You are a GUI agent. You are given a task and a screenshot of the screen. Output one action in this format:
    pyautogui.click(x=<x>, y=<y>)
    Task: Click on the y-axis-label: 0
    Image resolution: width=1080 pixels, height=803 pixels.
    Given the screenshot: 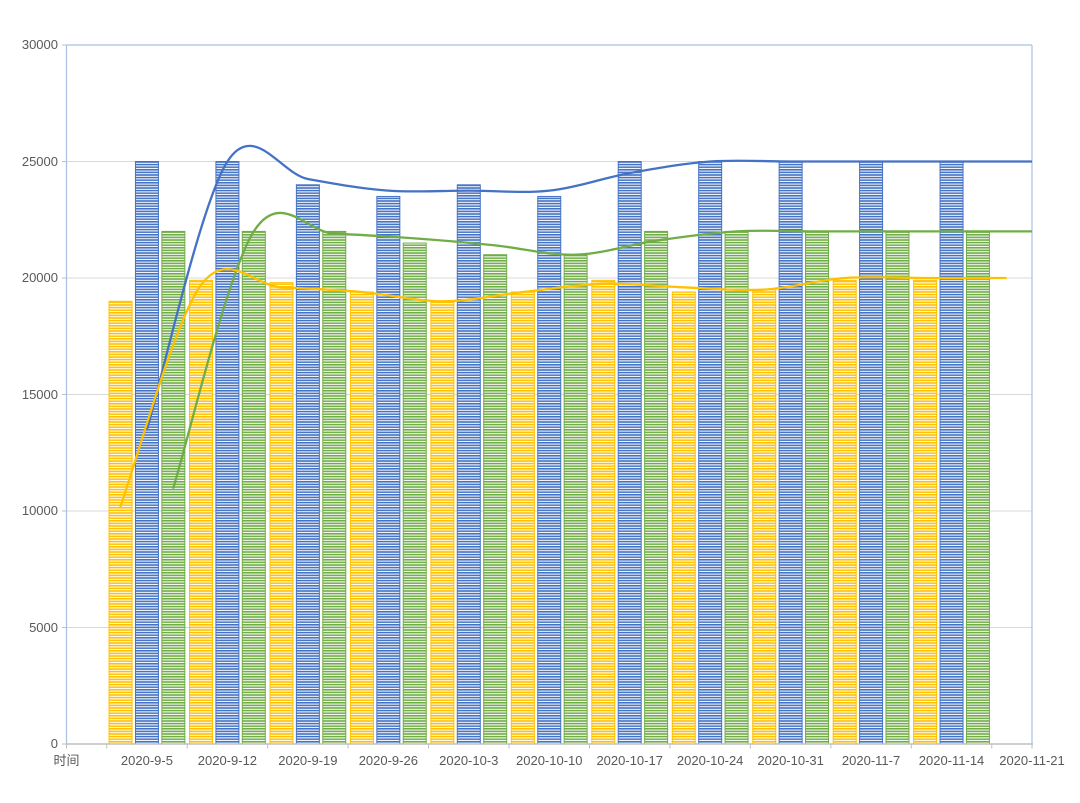 What is the action you would take?
    pyautogui.click(x=54, y=743)
    